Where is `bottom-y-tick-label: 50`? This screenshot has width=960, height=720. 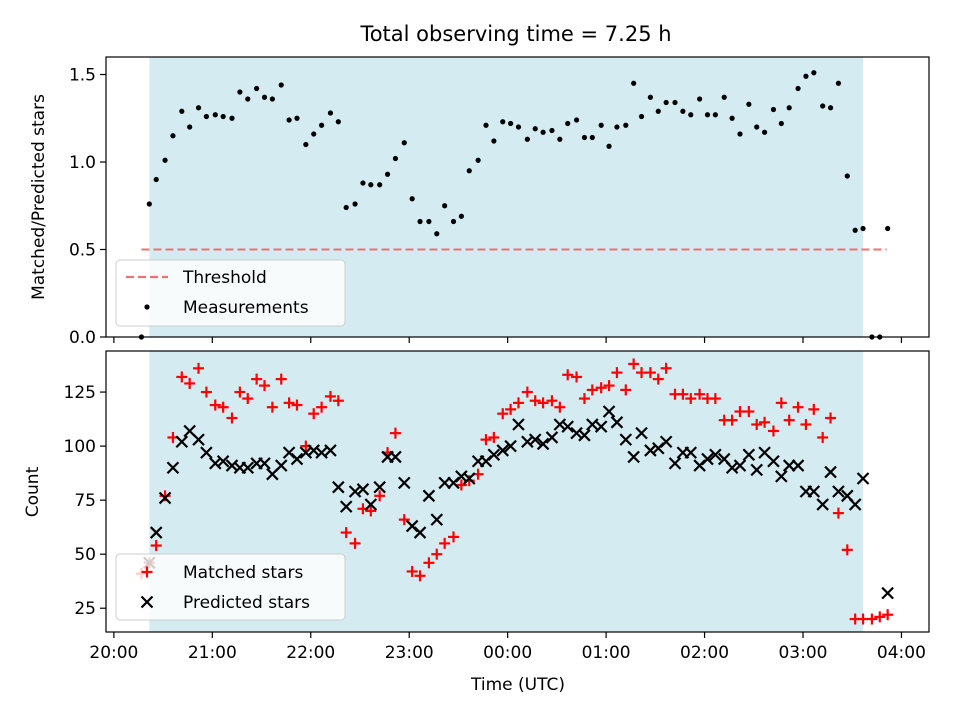 bottom-y-tick-label: 50 is located at coordinates (85, 555).